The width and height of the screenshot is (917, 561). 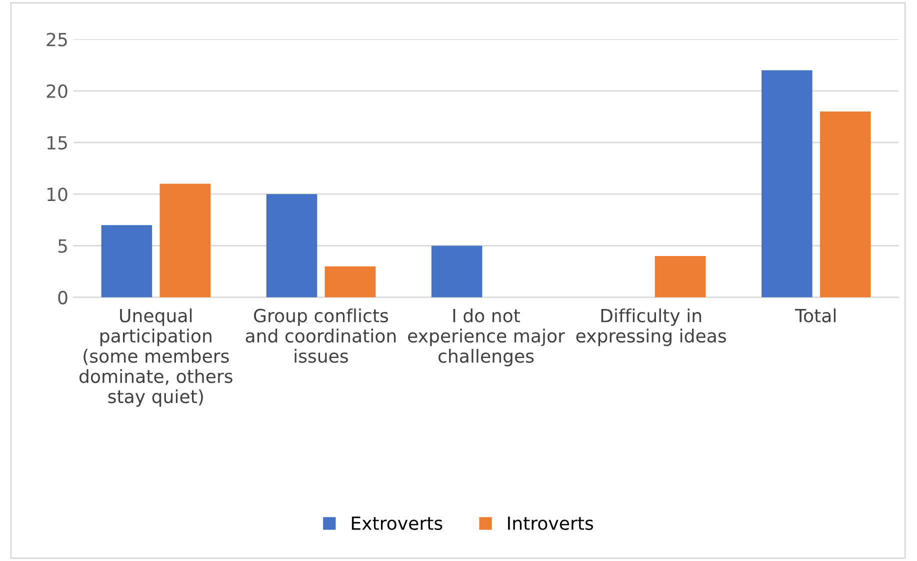 I want to click on x-tick-label: I do not experience major challenges, so click(x=486, y=337).